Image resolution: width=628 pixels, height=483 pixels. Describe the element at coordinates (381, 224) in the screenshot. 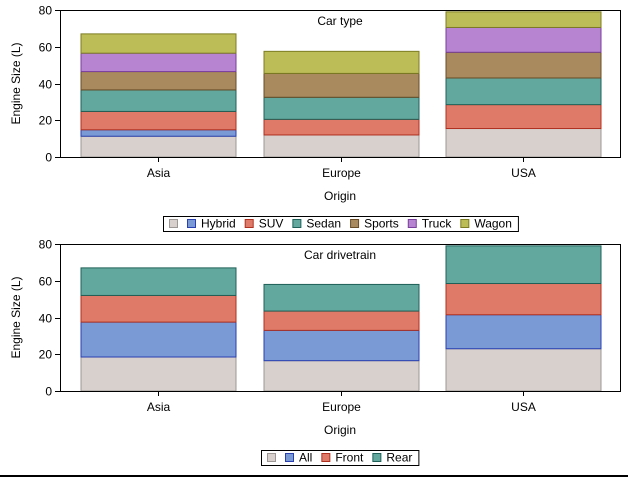

I see `chart1-legend-label-sports: Sports` at that location.